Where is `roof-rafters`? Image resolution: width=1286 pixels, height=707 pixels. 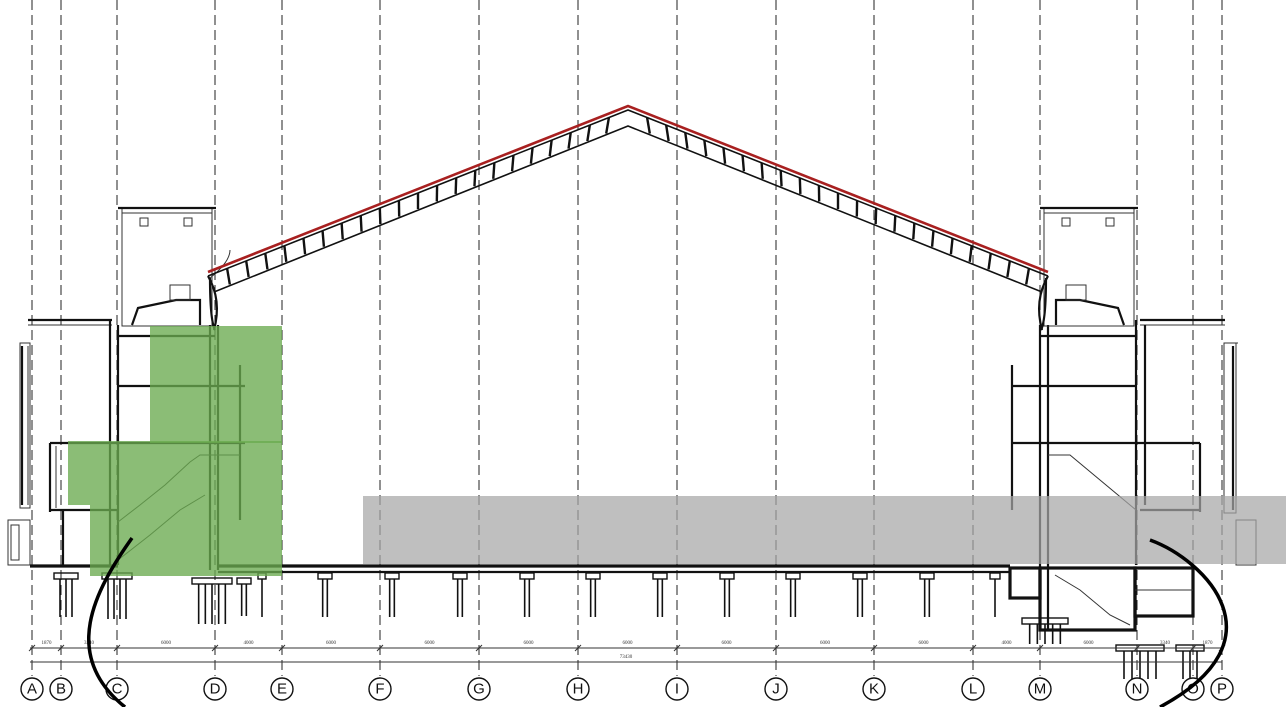
roof-rafters is located at coordinates (628, 201).